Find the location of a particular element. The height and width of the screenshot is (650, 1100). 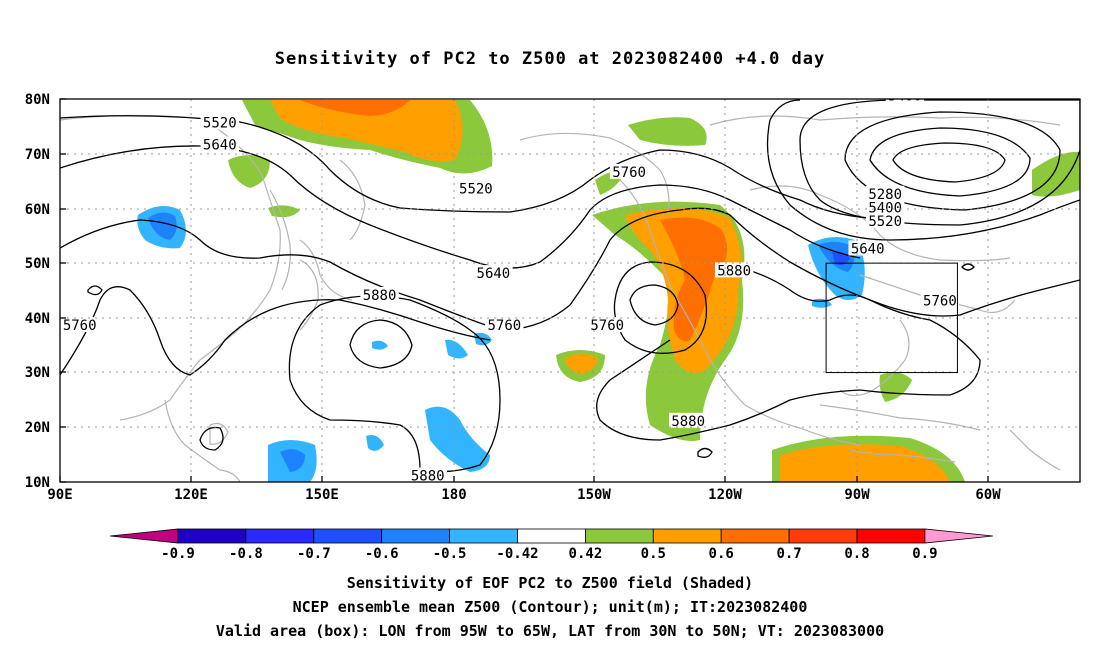

shade-negative-west-tropics-core is located at coordinates (292, 460).